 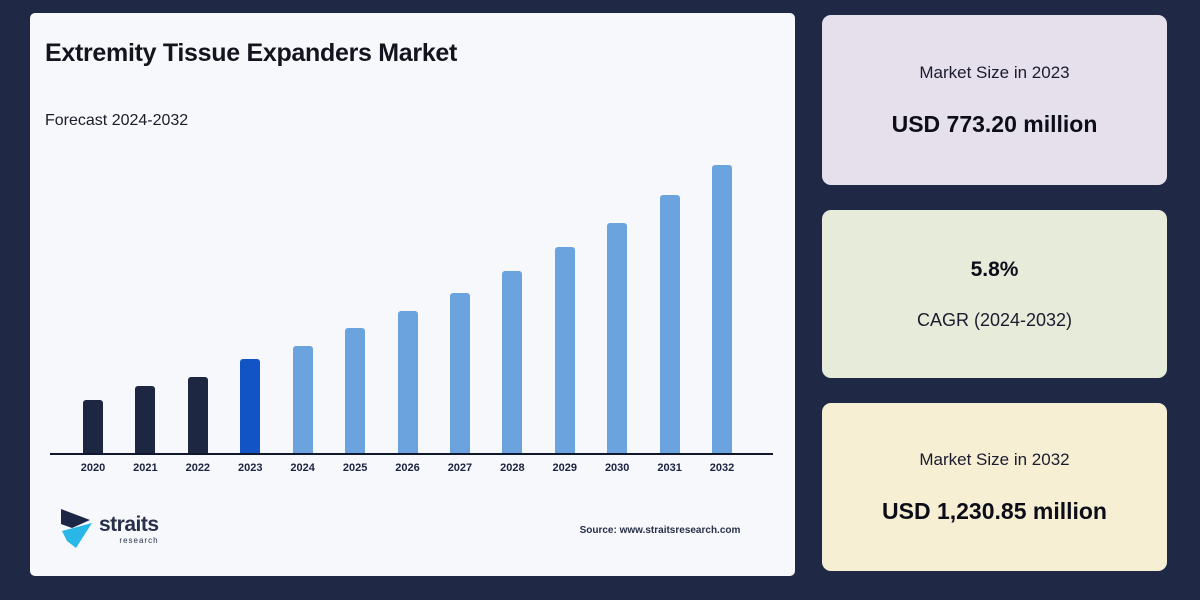 I want to click on bar-2026, so click(x=407, y=382).